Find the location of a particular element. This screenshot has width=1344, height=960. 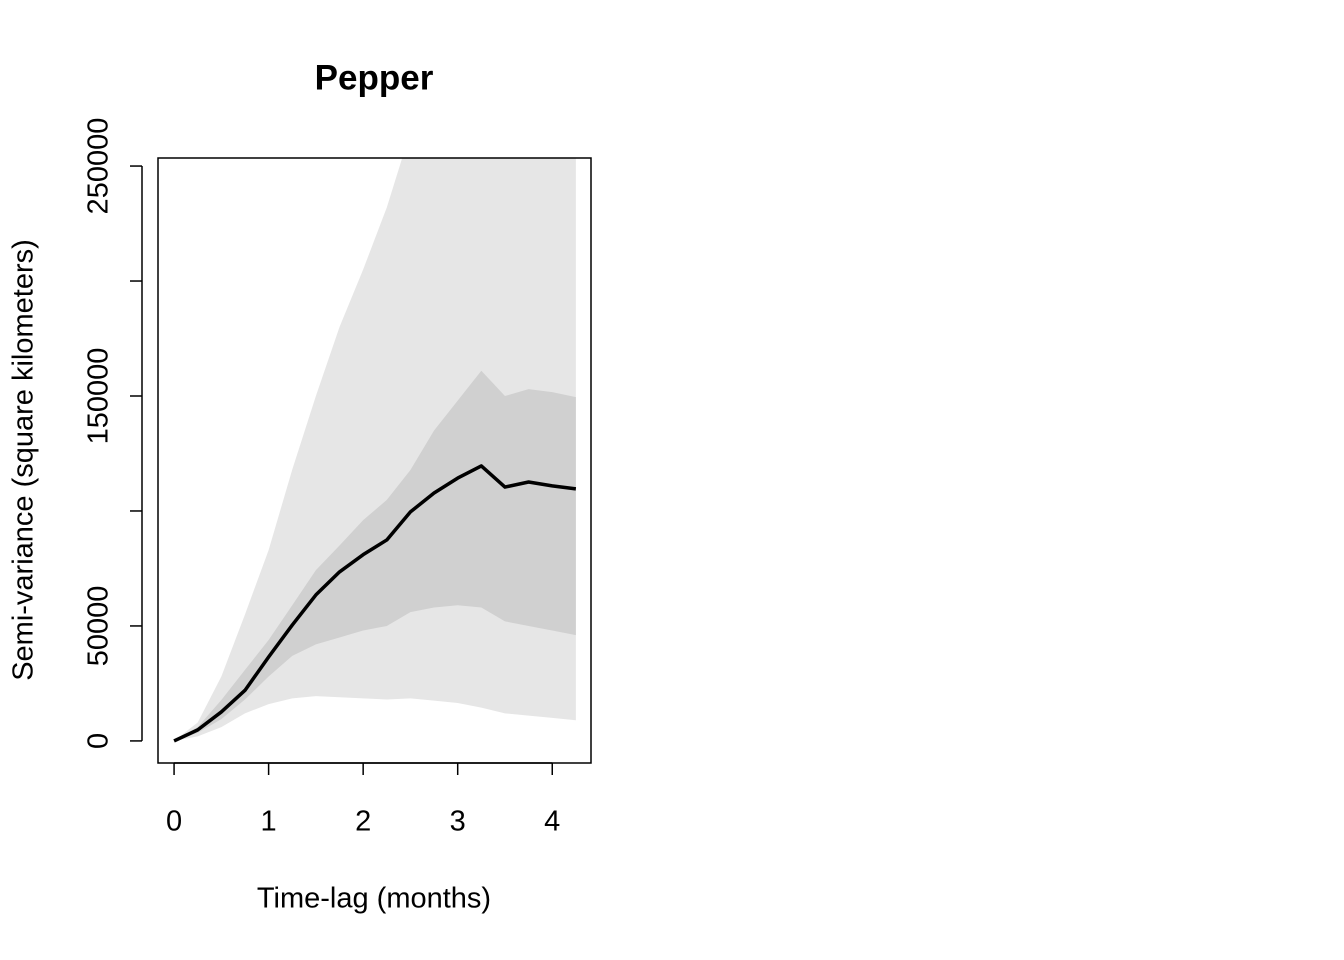

x-axis-label: Time-lag (months) is located at coordinates (374, 899).